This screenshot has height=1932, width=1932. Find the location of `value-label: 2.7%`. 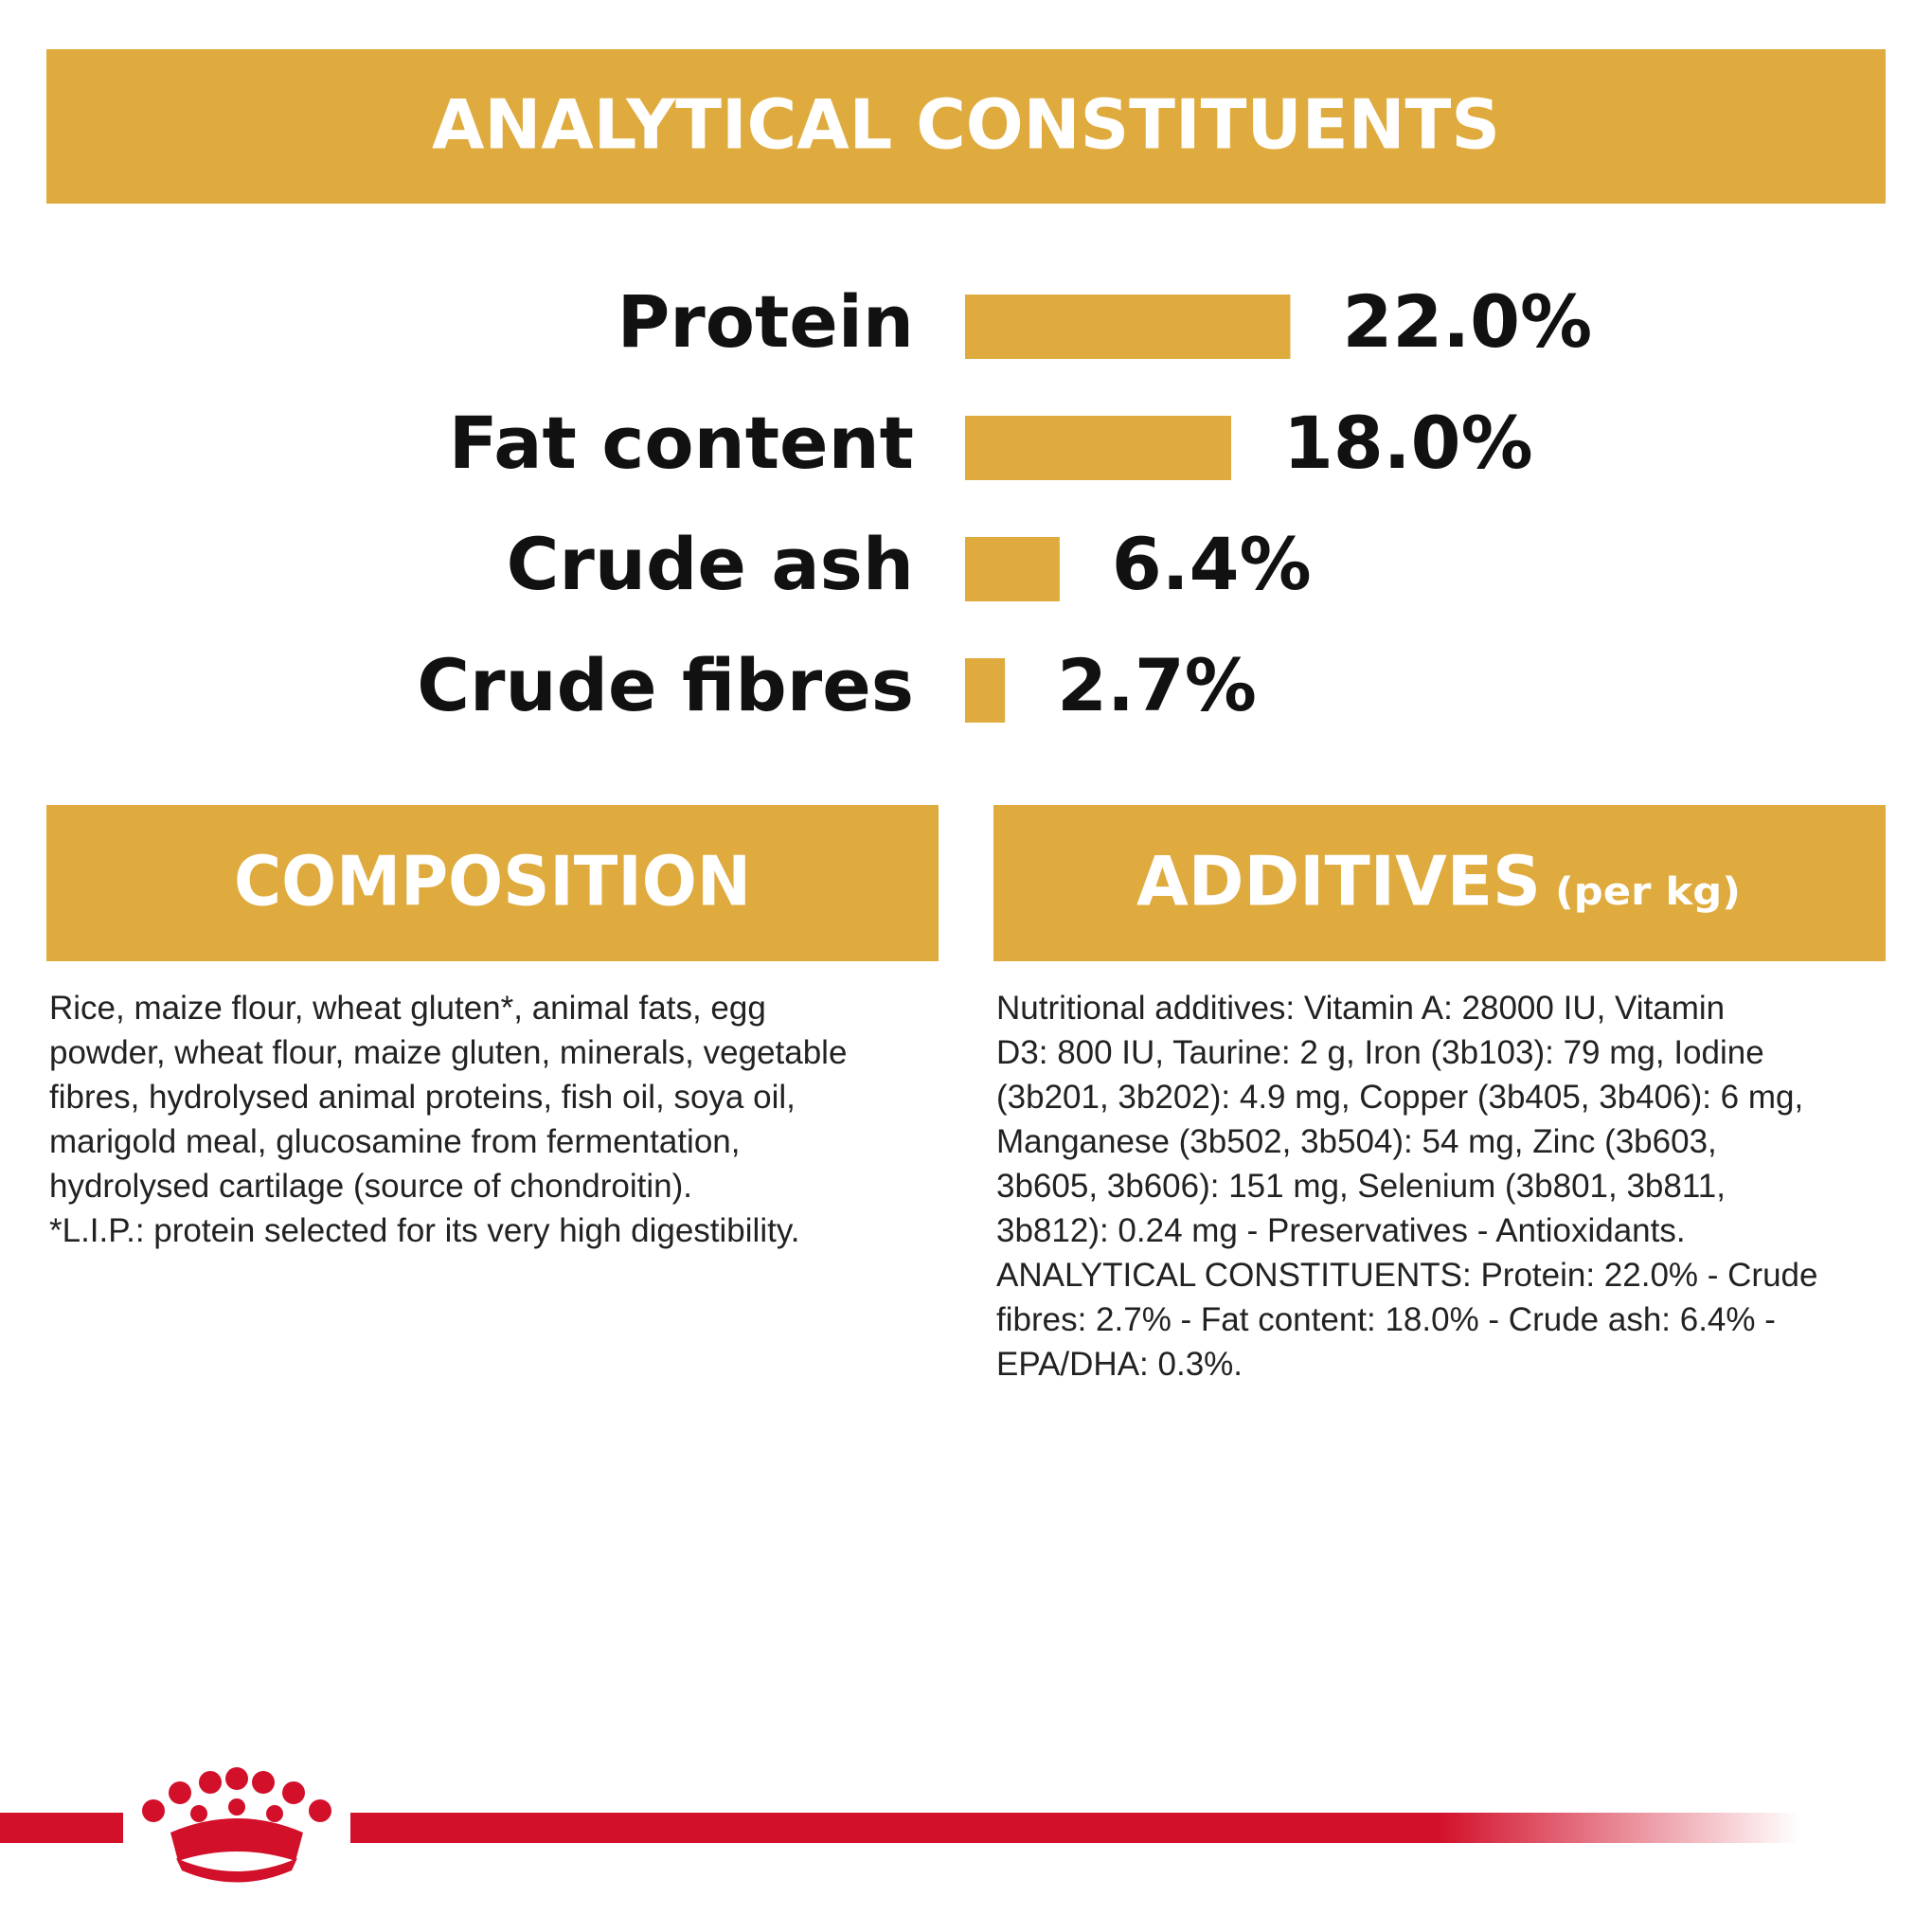

value-label: 2.7% is located at coordinates (1157, 685).